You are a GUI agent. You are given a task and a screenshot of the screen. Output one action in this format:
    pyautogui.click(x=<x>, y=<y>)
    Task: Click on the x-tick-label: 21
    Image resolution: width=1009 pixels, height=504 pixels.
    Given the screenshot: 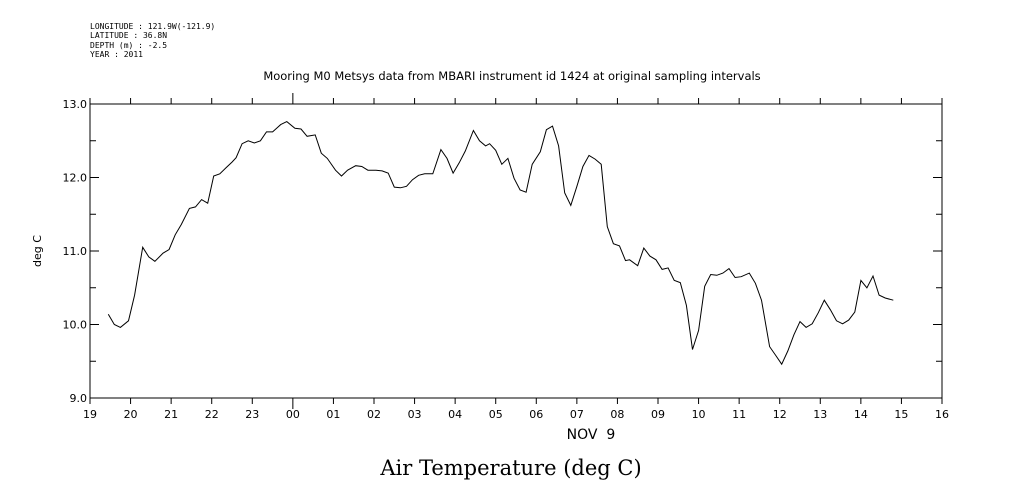 What is the action you would take?
    pyautogui.click(x=171, y=414)
    